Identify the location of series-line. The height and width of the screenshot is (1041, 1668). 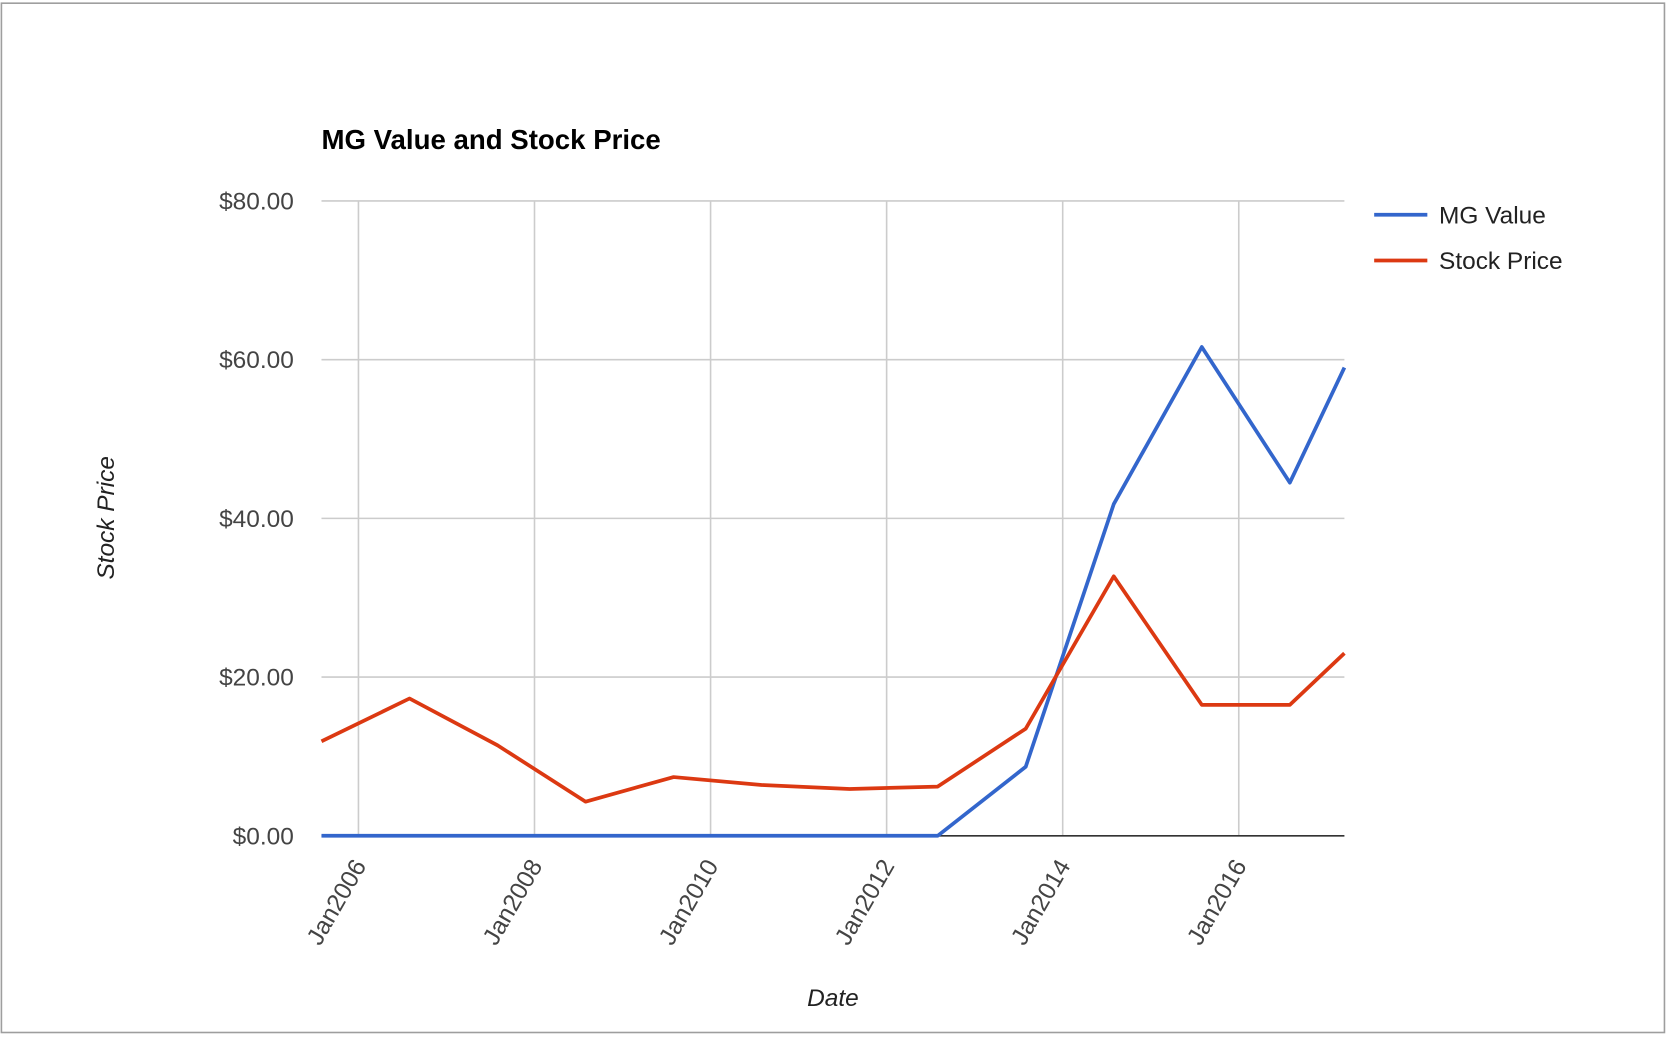
(833, 689).